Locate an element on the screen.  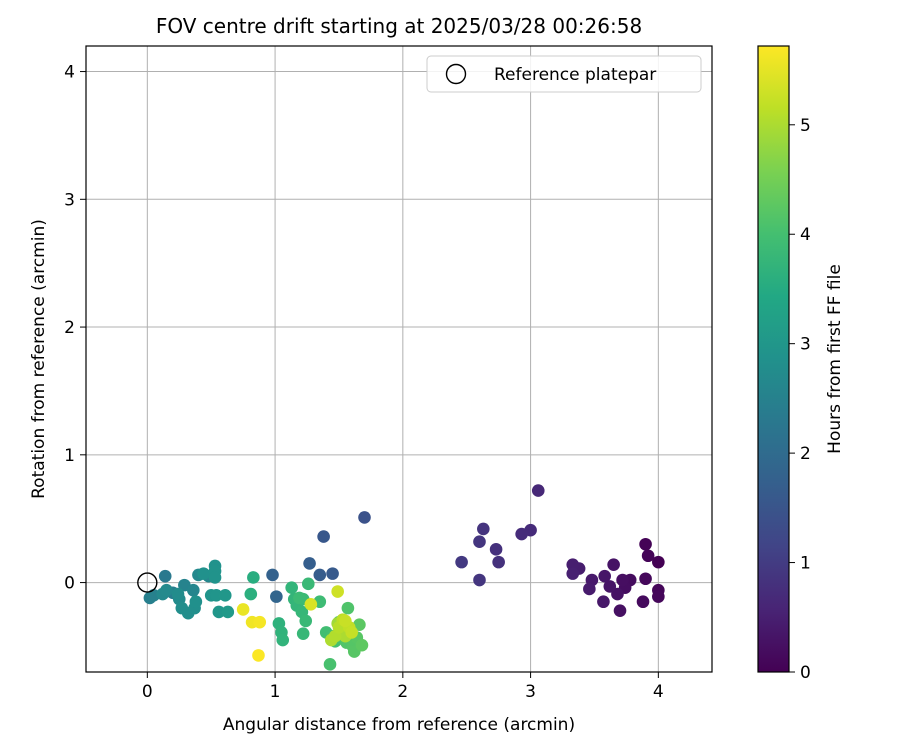
colorbar: 0 1 2 3 4 5 Hours from first FF file is located at coordinates (801, 364).